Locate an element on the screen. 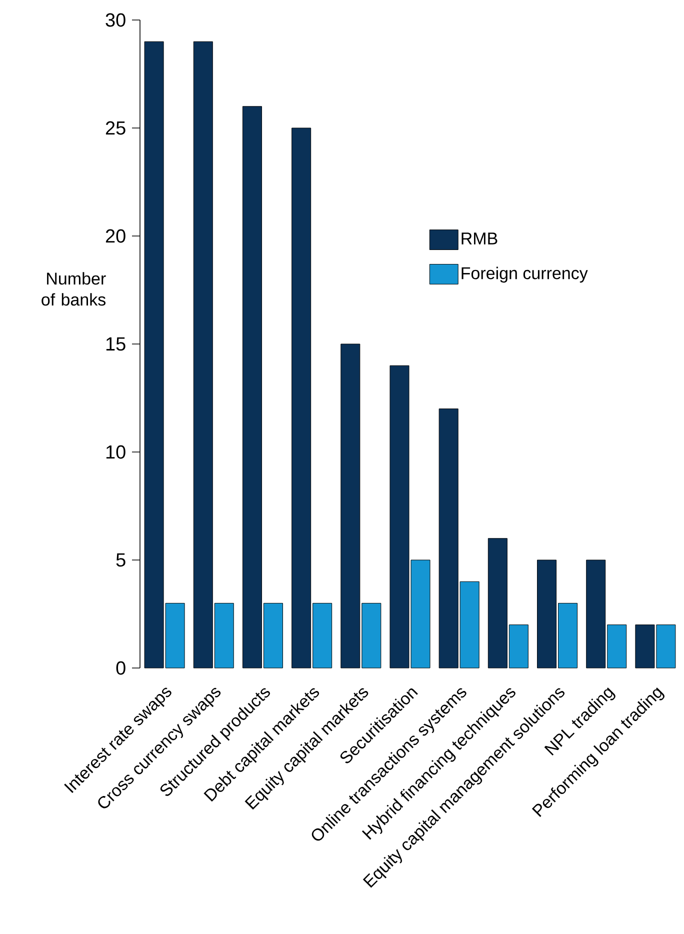  y-axis-title: Number of banks is located at coordinates (74, 289).